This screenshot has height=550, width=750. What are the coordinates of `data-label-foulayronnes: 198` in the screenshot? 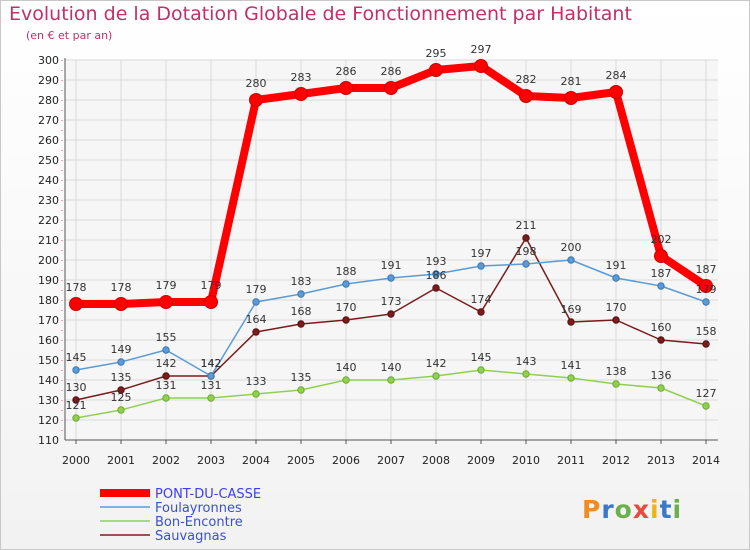 It's located at (526, 251).